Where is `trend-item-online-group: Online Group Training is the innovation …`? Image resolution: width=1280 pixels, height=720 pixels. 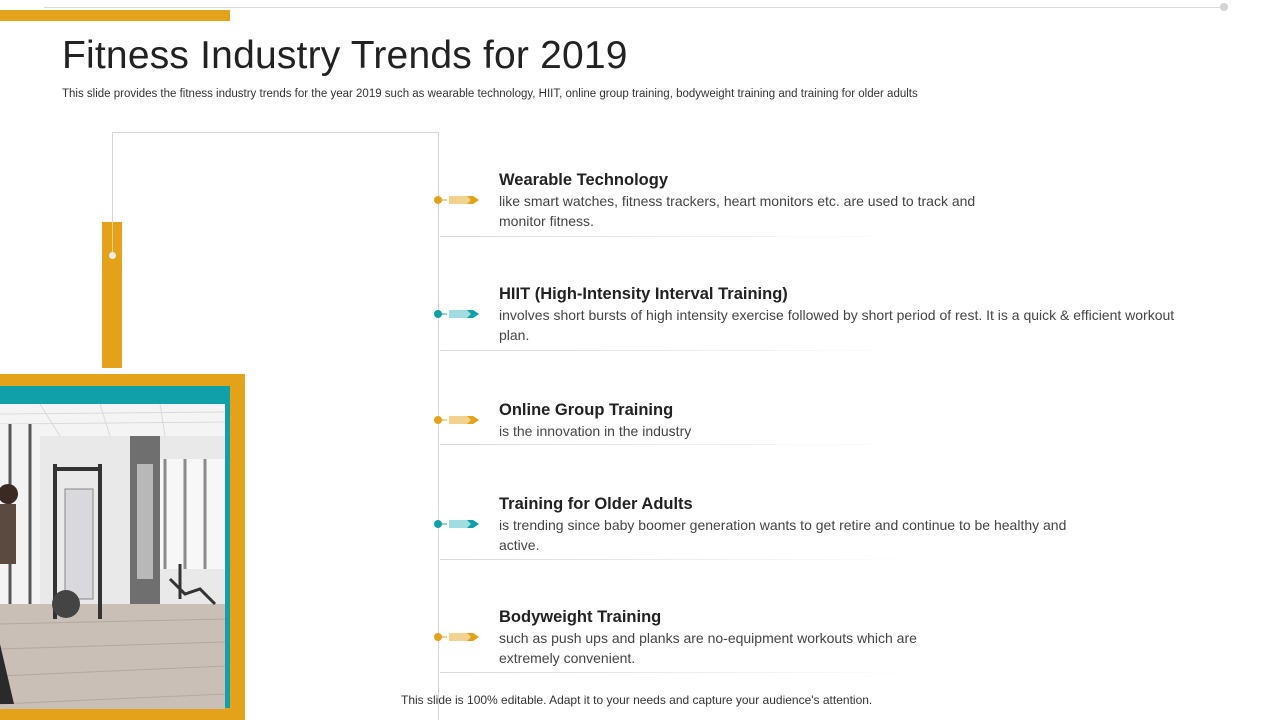 trend-item-online-group: Online Group Training is the innovation … is located at coordinates (849, 420).